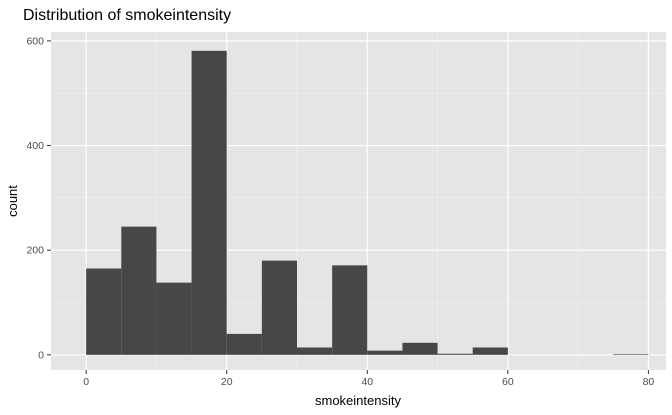 This screenshot has height=415, width=672. Describe the element at coordinates (358, 400) in the screenshot. I see `x-axis-title: smokeintensity` at that location.